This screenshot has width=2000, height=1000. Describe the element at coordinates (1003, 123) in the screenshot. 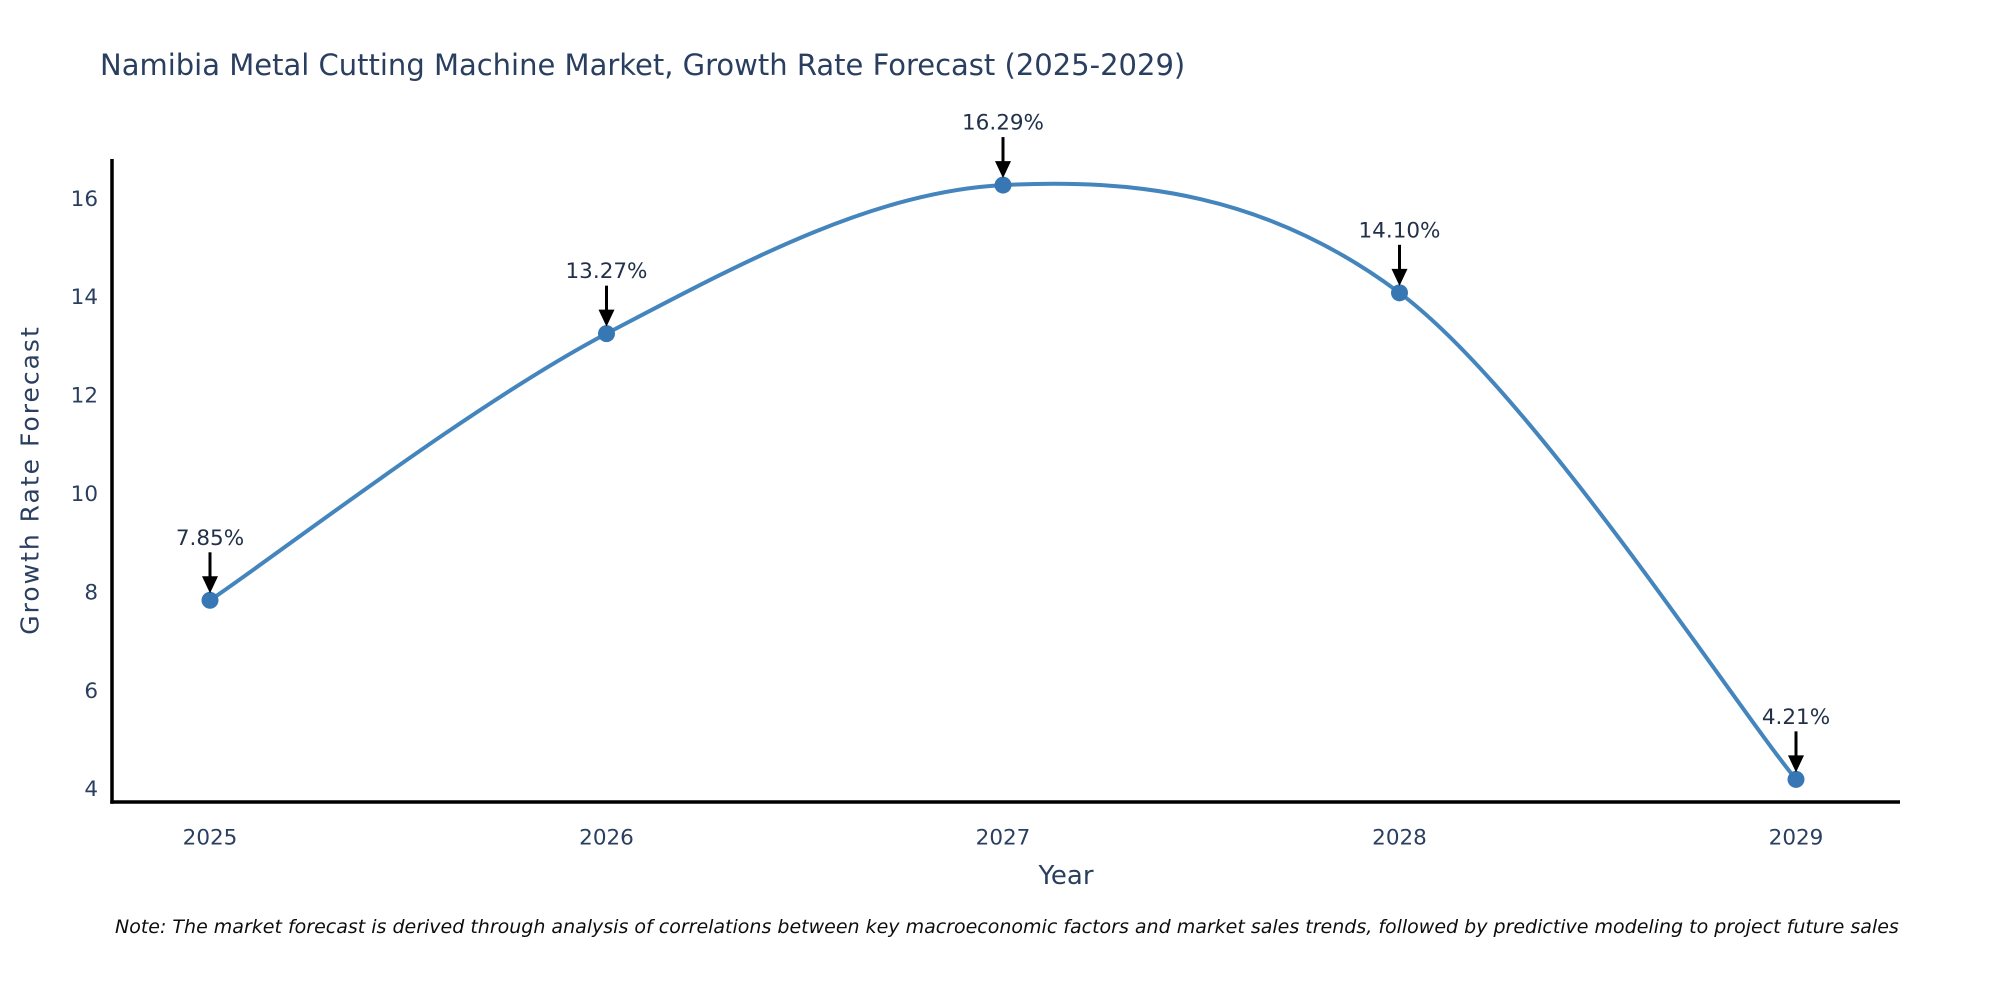

I see `point-label: 16.29%` at that location.